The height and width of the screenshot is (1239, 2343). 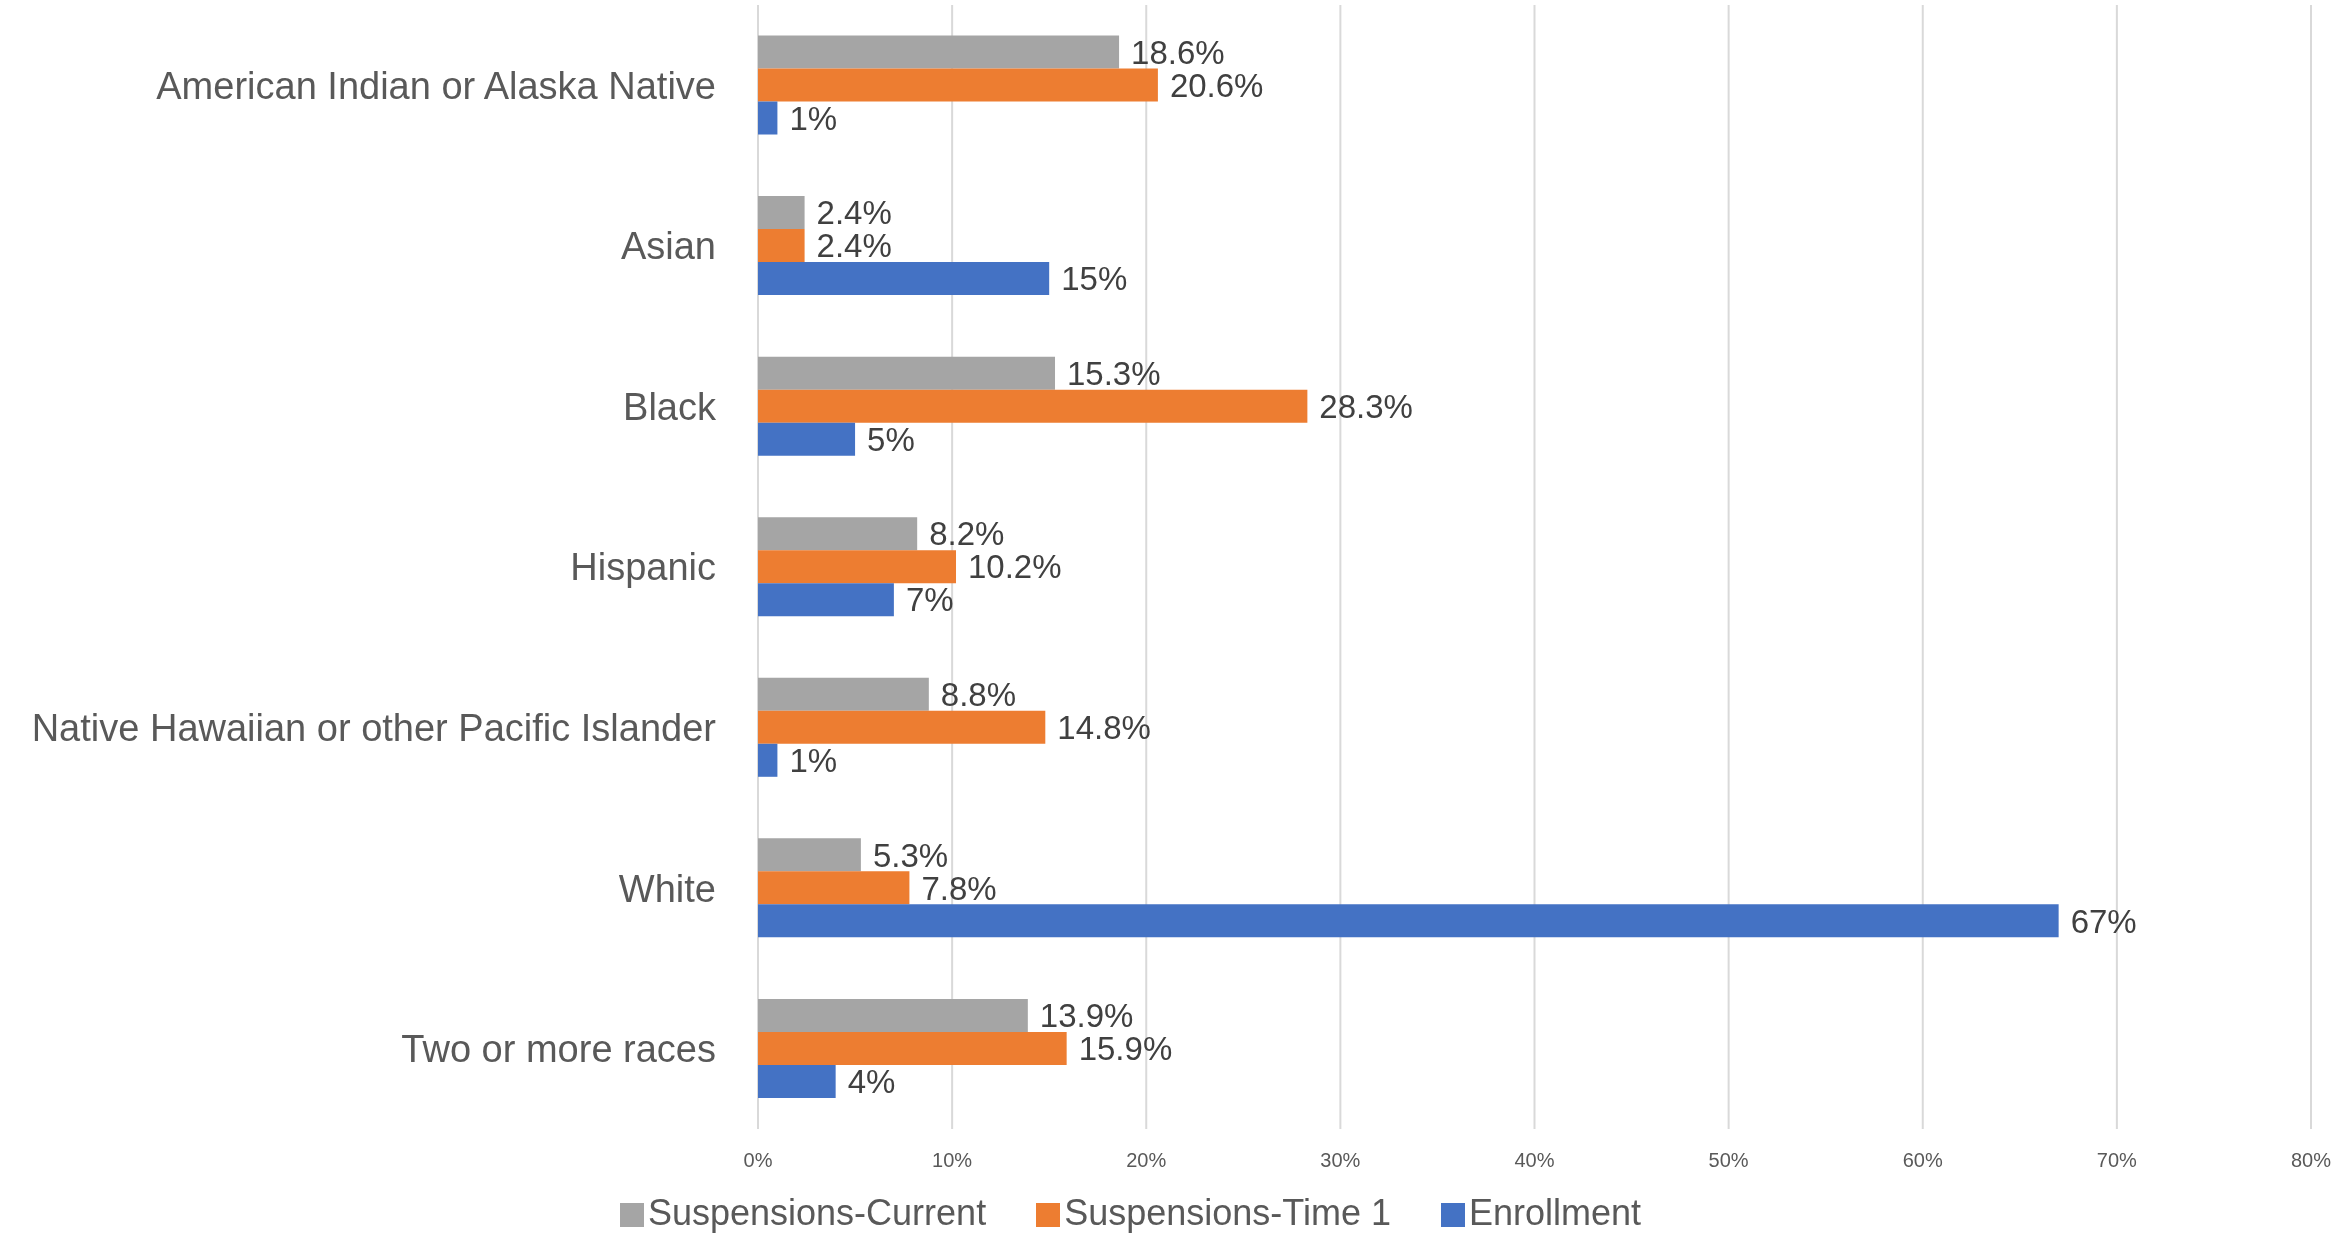 I want to click on y-tick-label: Hispanic, so click(x=643, y=567).